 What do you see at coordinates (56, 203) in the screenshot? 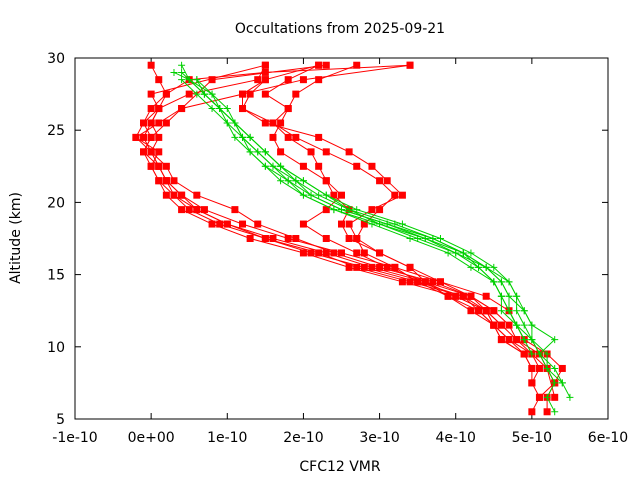
I see `y-tick-label: 20` at bounding box center [56, 203].